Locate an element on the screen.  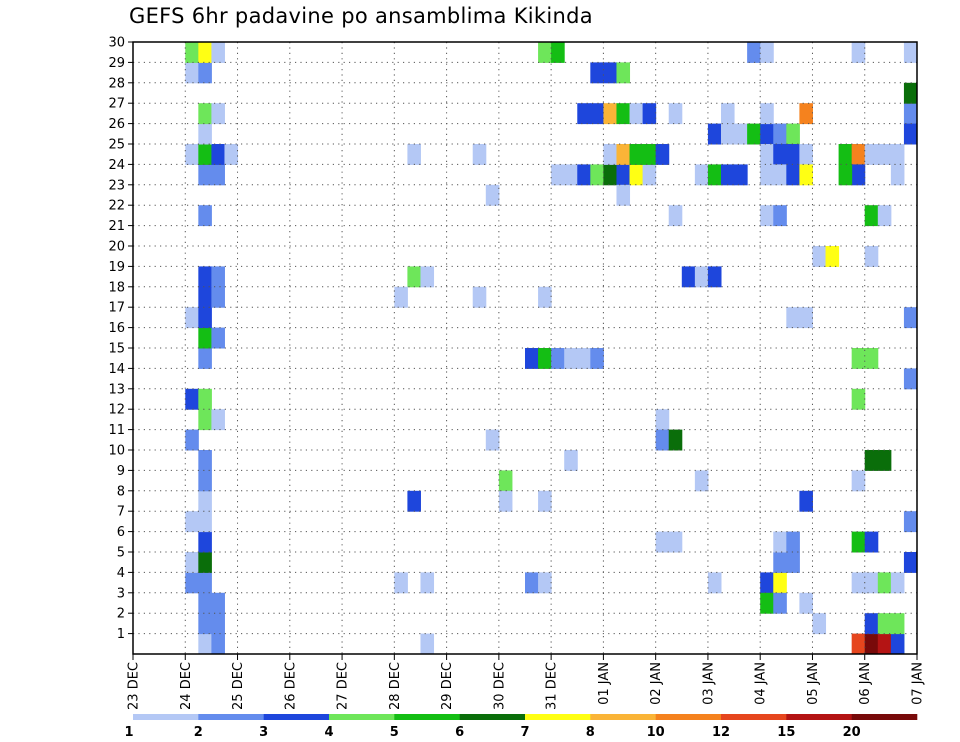
y-tick-label: 29 is located at coordinates (116, 63).